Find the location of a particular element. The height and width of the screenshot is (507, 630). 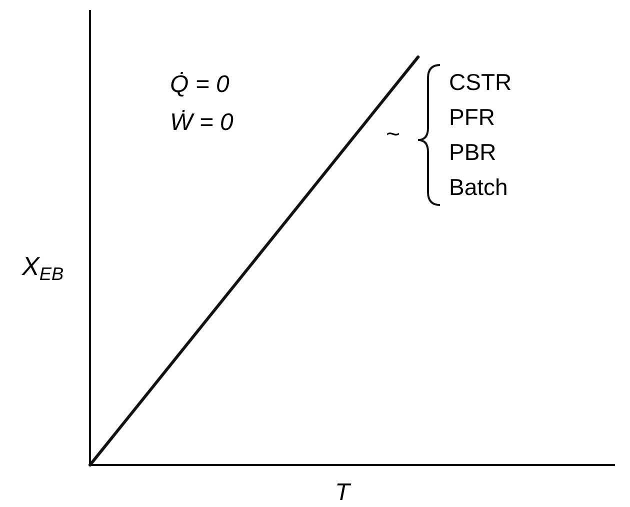

annotation: Batch is located at coordinates (478, 187).